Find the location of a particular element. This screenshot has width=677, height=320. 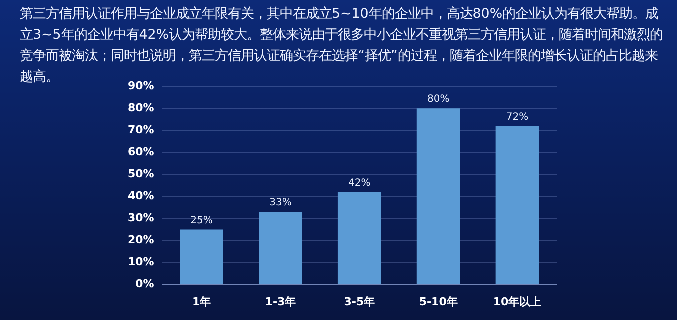

y-tick-label: 80% is located at coordinates (141, 107).